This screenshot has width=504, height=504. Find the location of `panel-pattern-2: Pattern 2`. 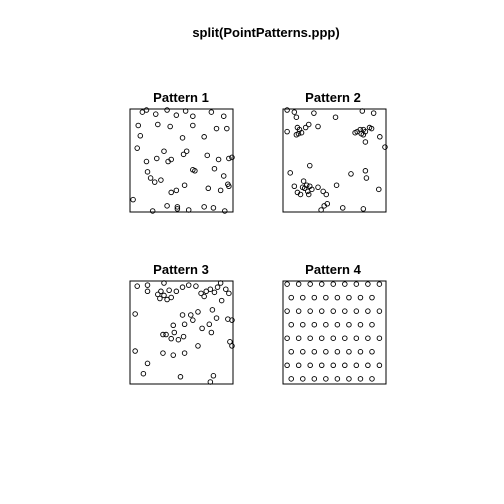

panel-pattern-2: Pattern 2 is located at coordinates (335, 151).